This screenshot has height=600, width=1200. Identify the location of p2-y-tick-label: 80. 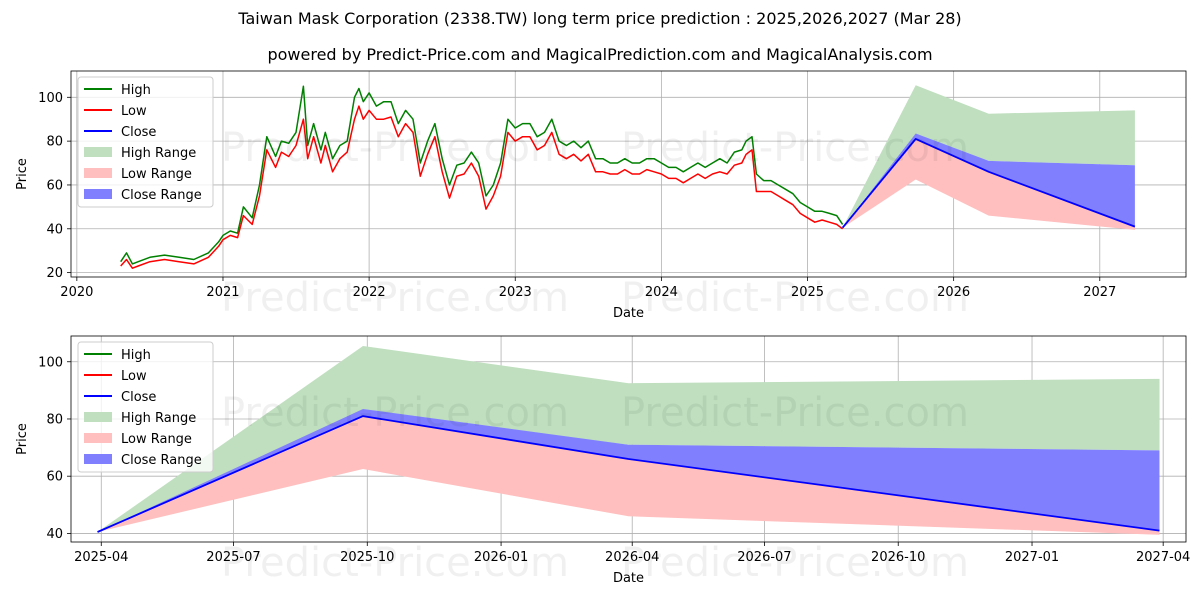
(54, 419).